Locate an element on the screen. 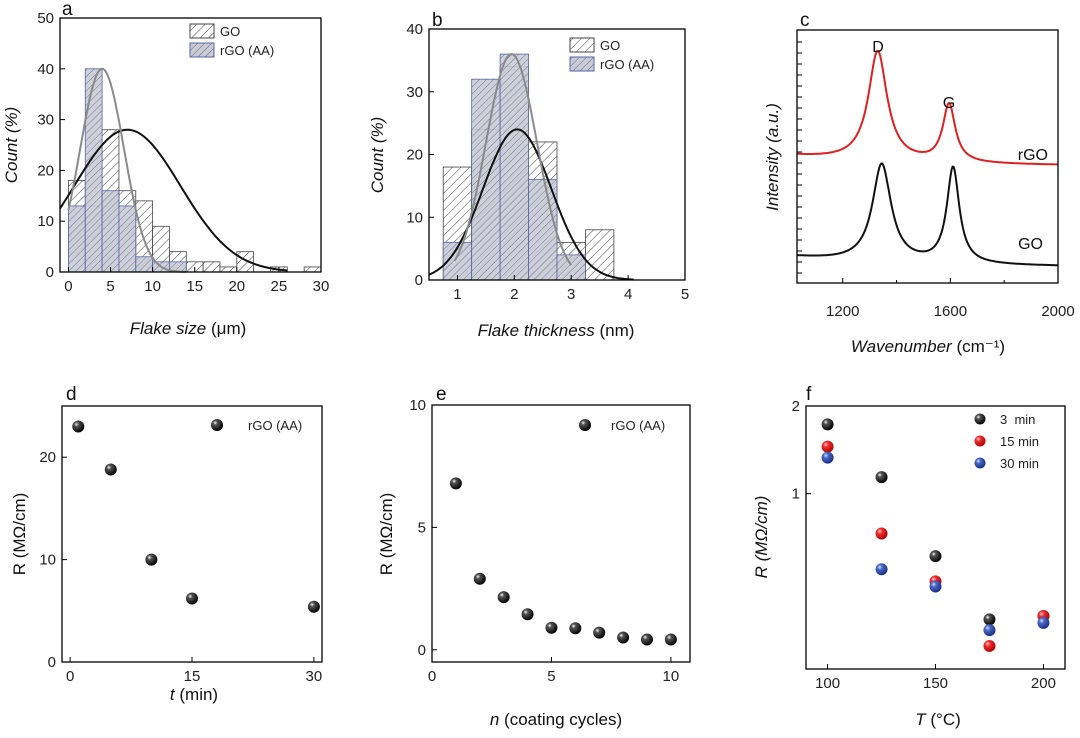 Image resolution: width=1080 pixels, height=738 pixels. panel-b-xlabel: Flake thickness (nm) is located at coordinates (556, 330).